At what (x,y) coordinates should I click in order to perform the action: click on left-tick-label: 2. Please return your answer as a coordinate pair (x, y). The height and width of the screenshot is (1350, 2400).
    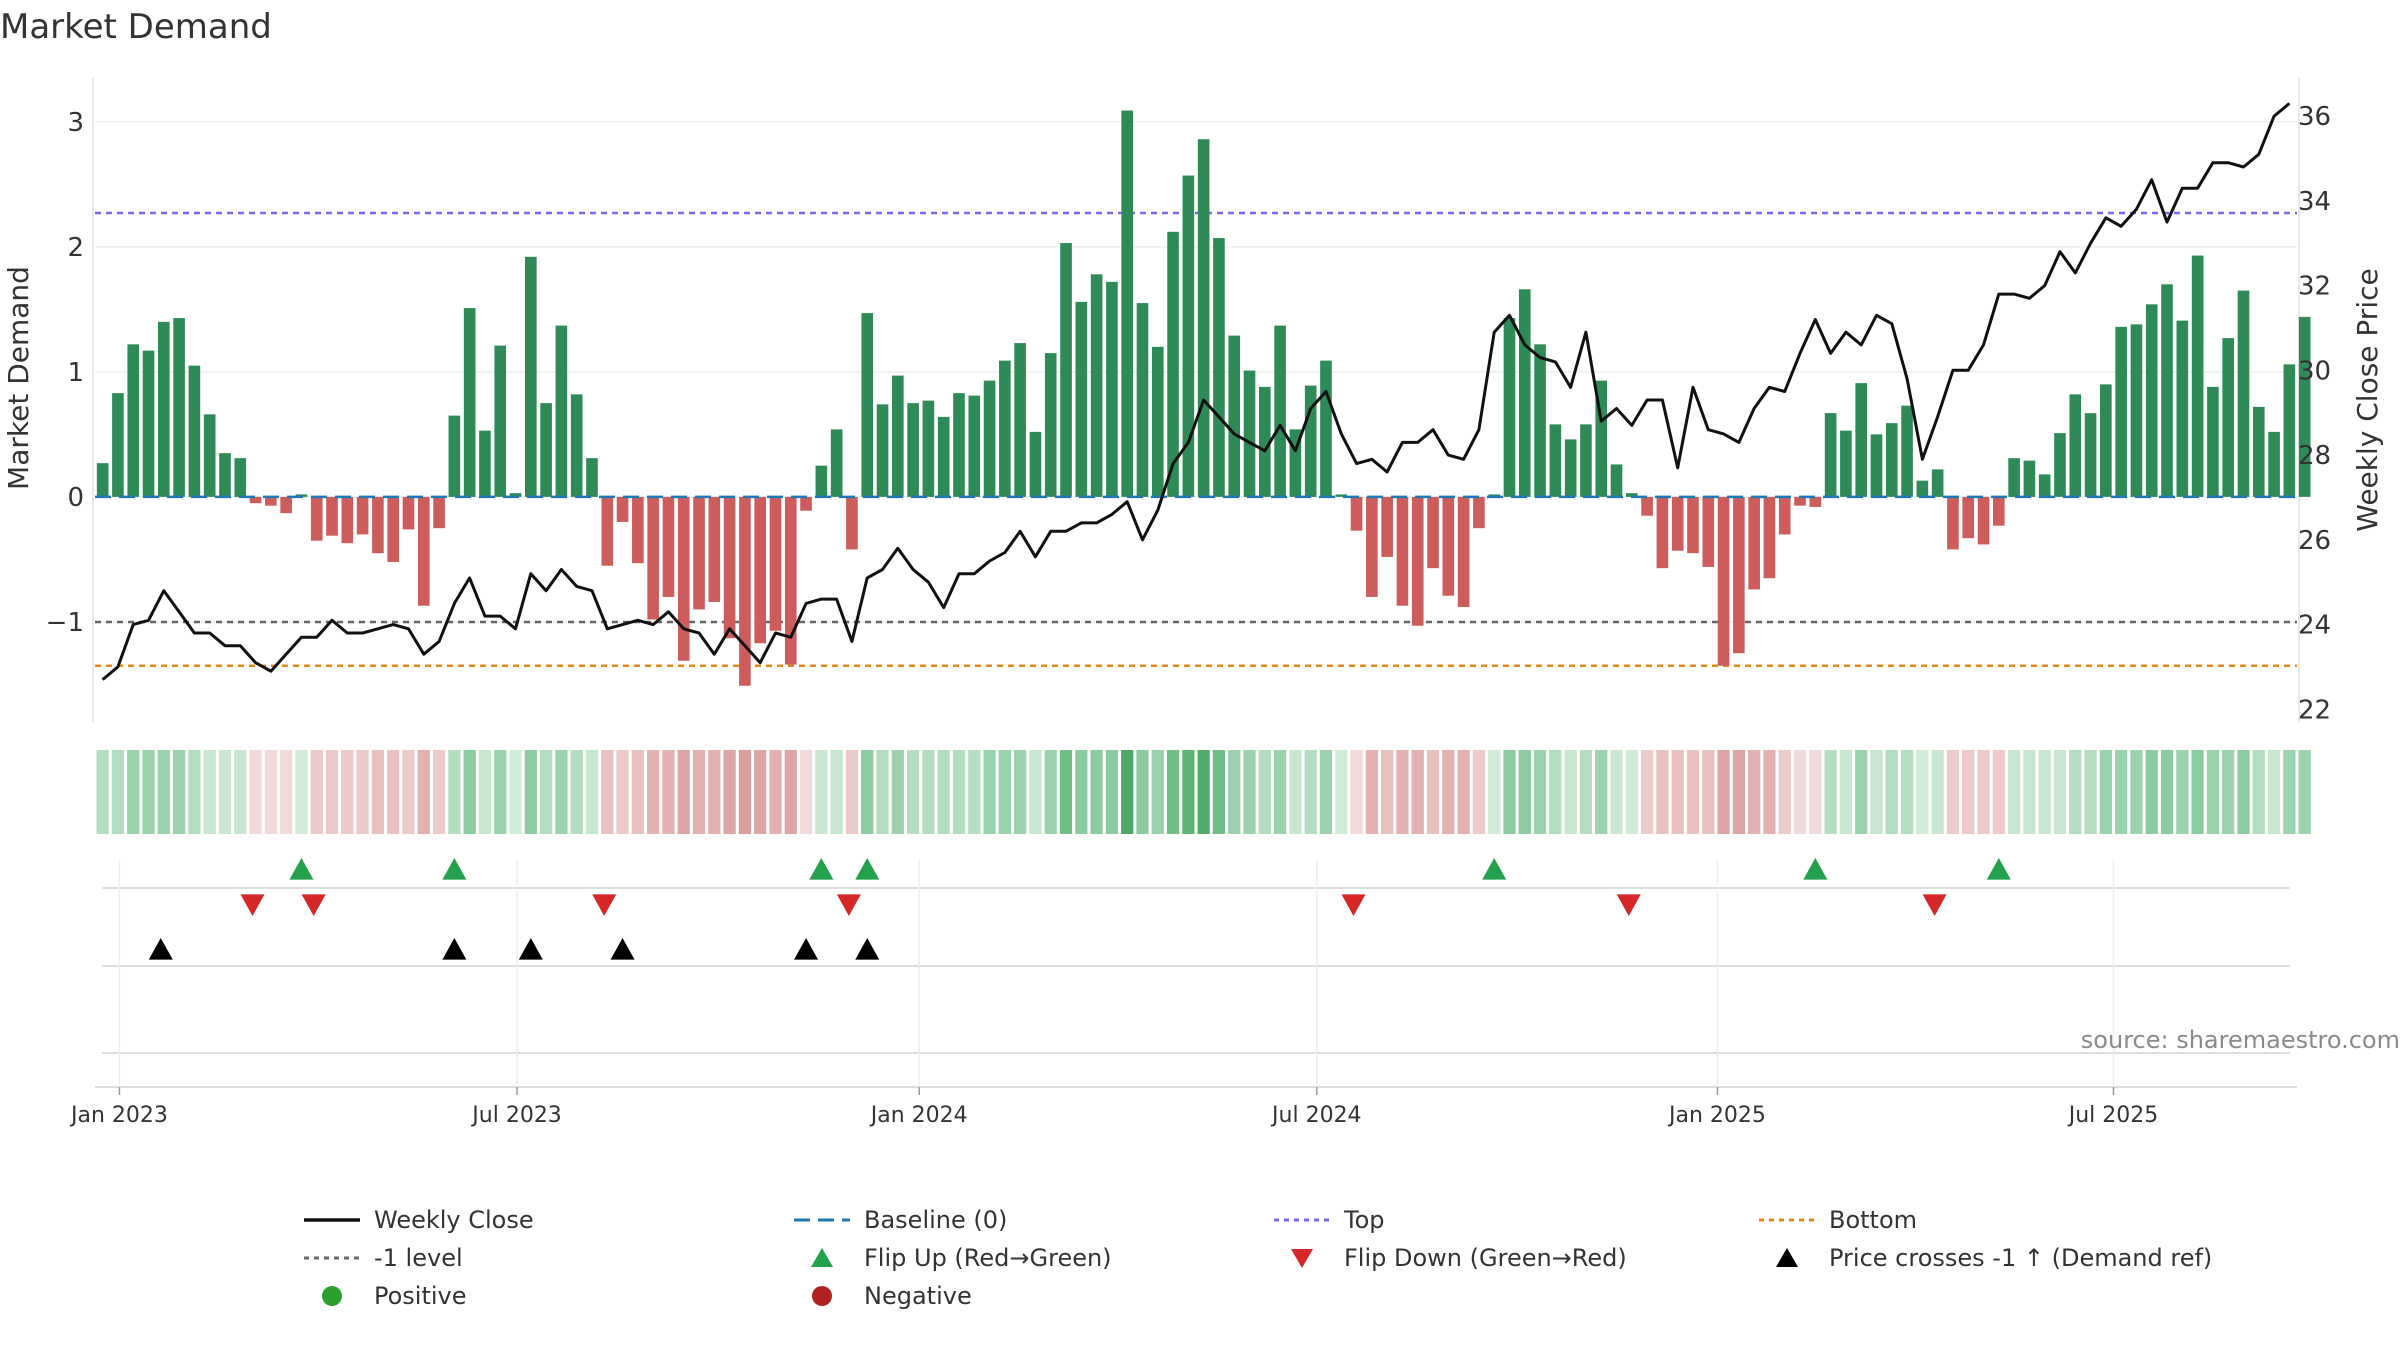
    Looking at the image, I should click on (75, 248).